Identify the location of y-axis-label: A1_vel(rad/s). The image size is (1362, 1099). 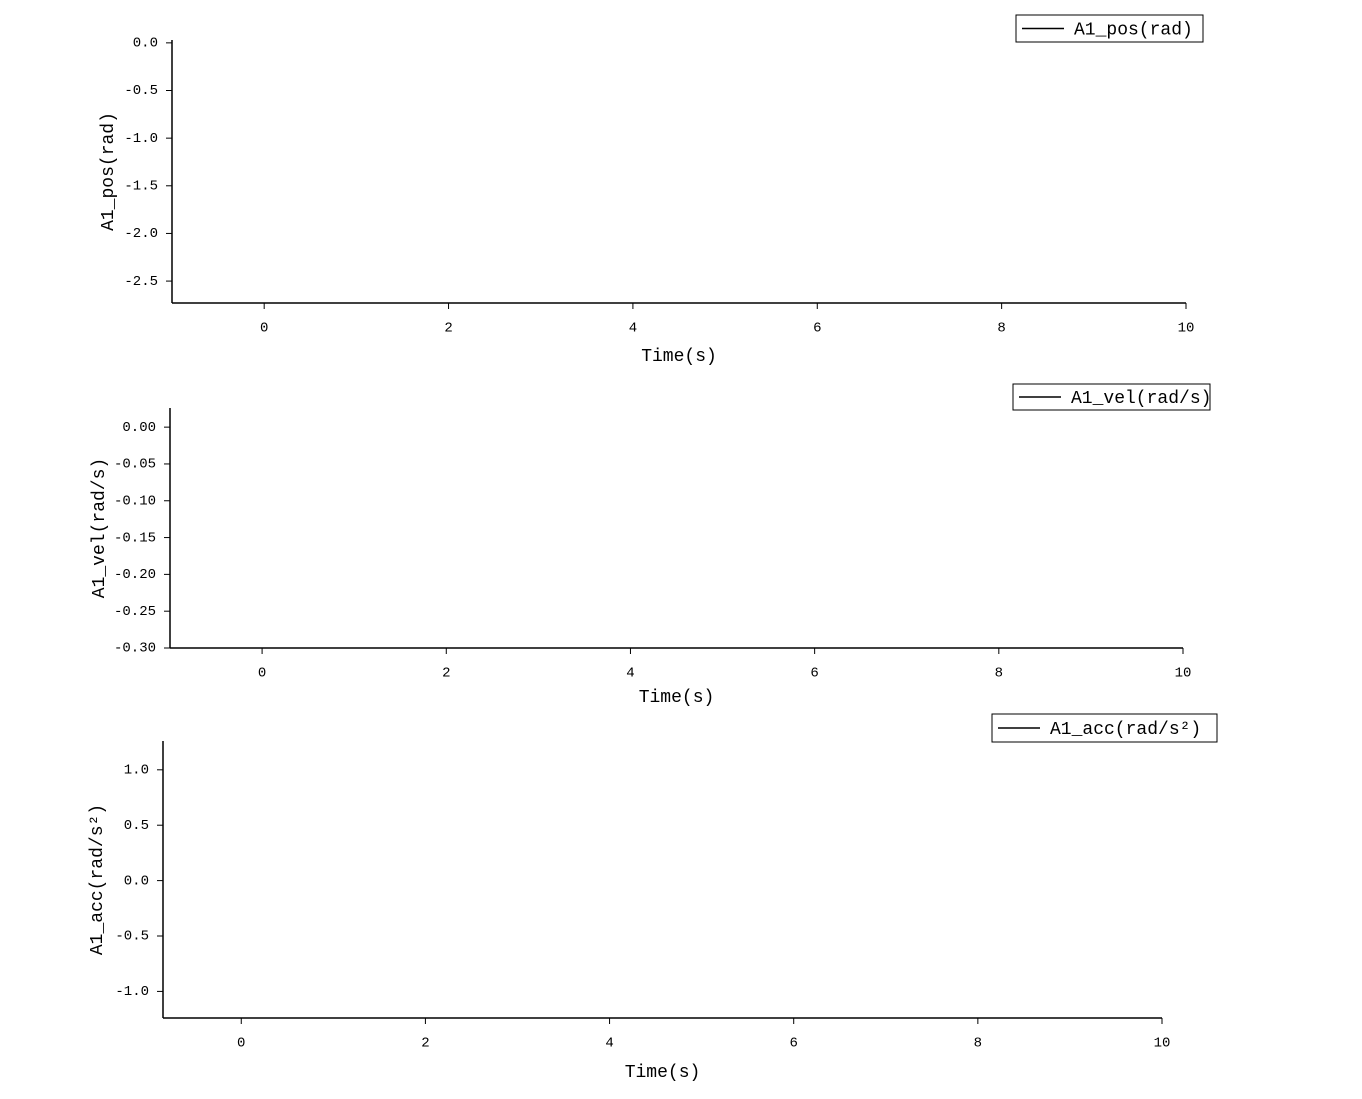
(100, 528).